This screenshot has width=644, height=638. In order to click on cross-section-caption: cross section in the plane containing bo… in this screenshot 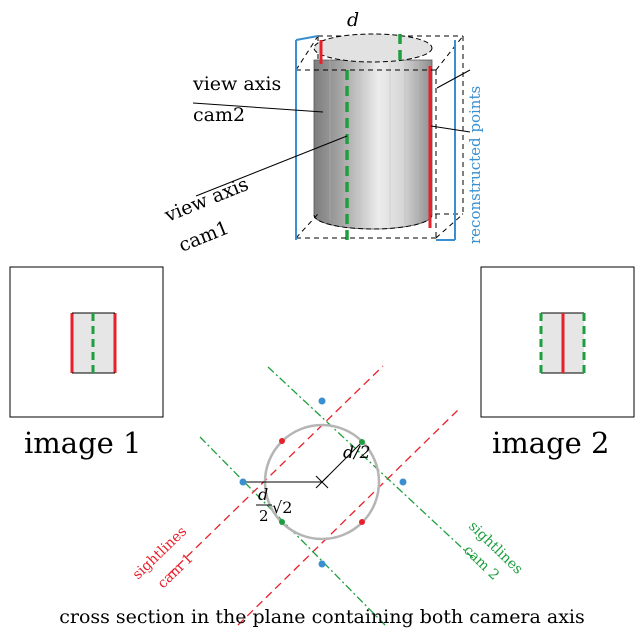, I will do `click(322, 617)`.